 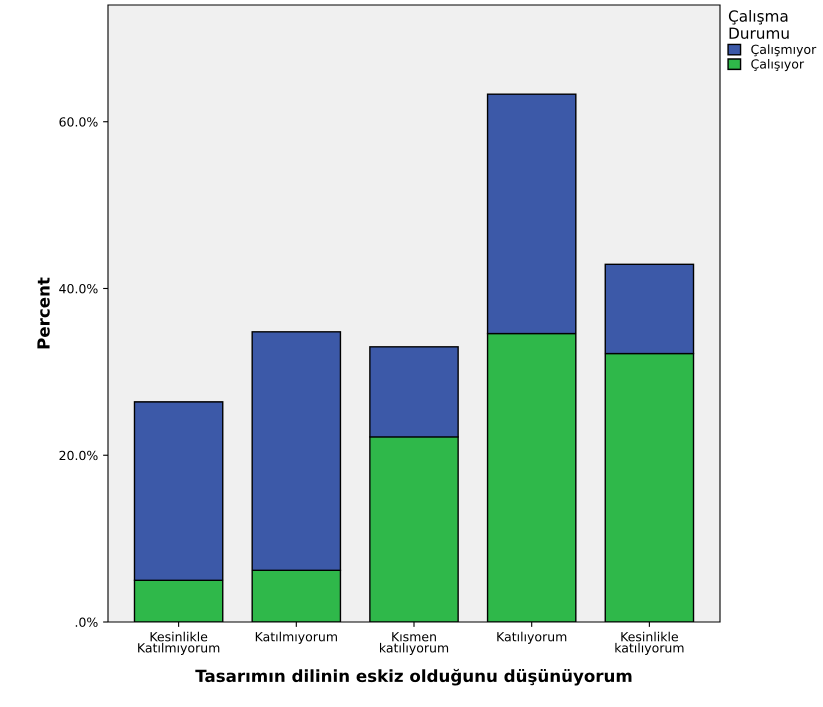 What do you see at coordinates (78, 289) in the screenshot?
I see `y-tick-label: 40.0%` at bounding box center [78, 289].